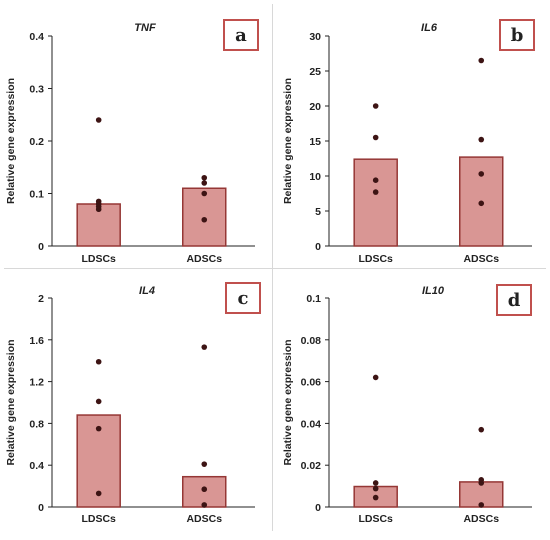 Image resolution: width=550 pixels, height=540 pixels. I want to click on panel-letter: b, so click(517, 35).